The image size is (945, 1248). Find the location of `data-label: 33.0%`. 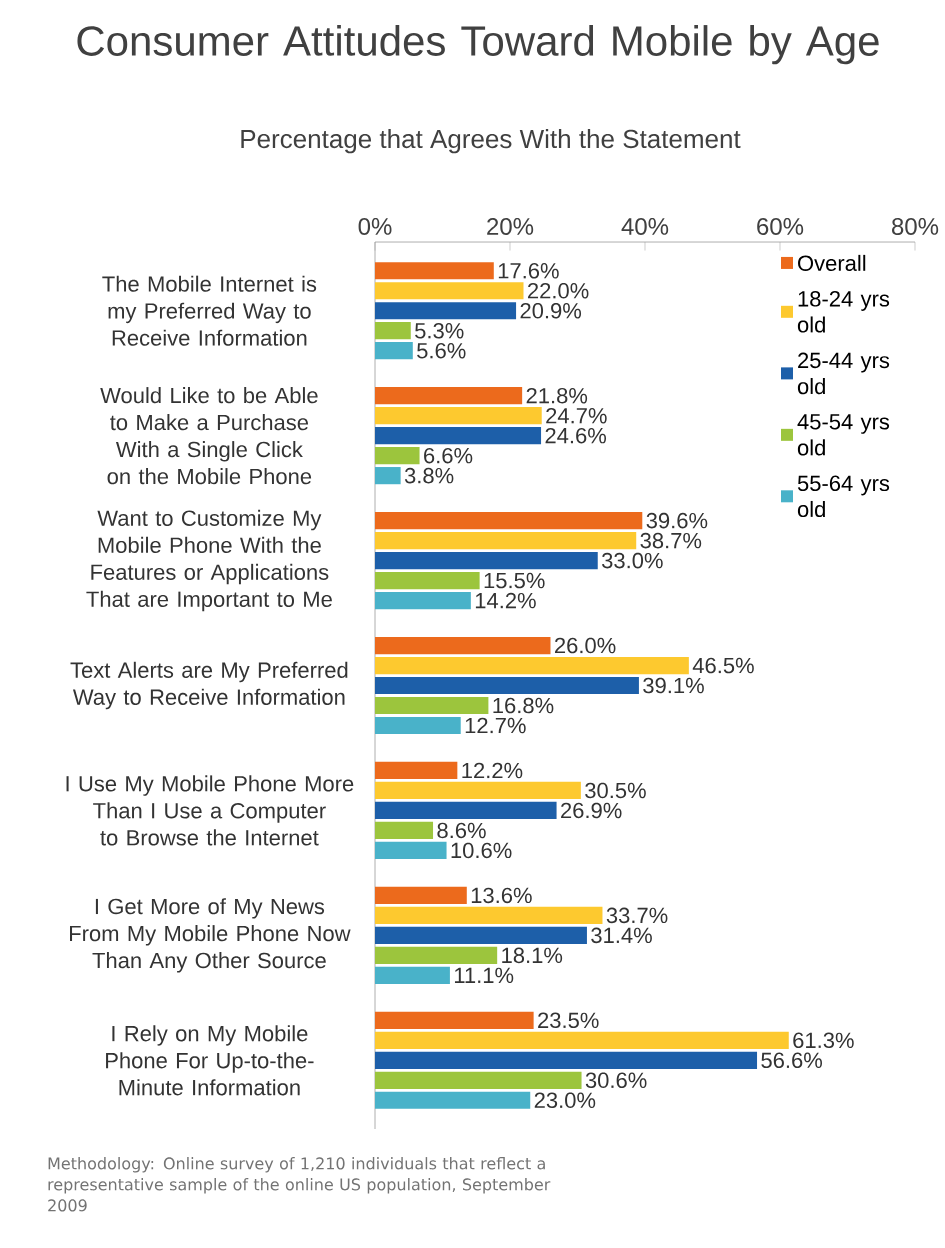

data-label: 33.0% is located at coordinates (632, 560).